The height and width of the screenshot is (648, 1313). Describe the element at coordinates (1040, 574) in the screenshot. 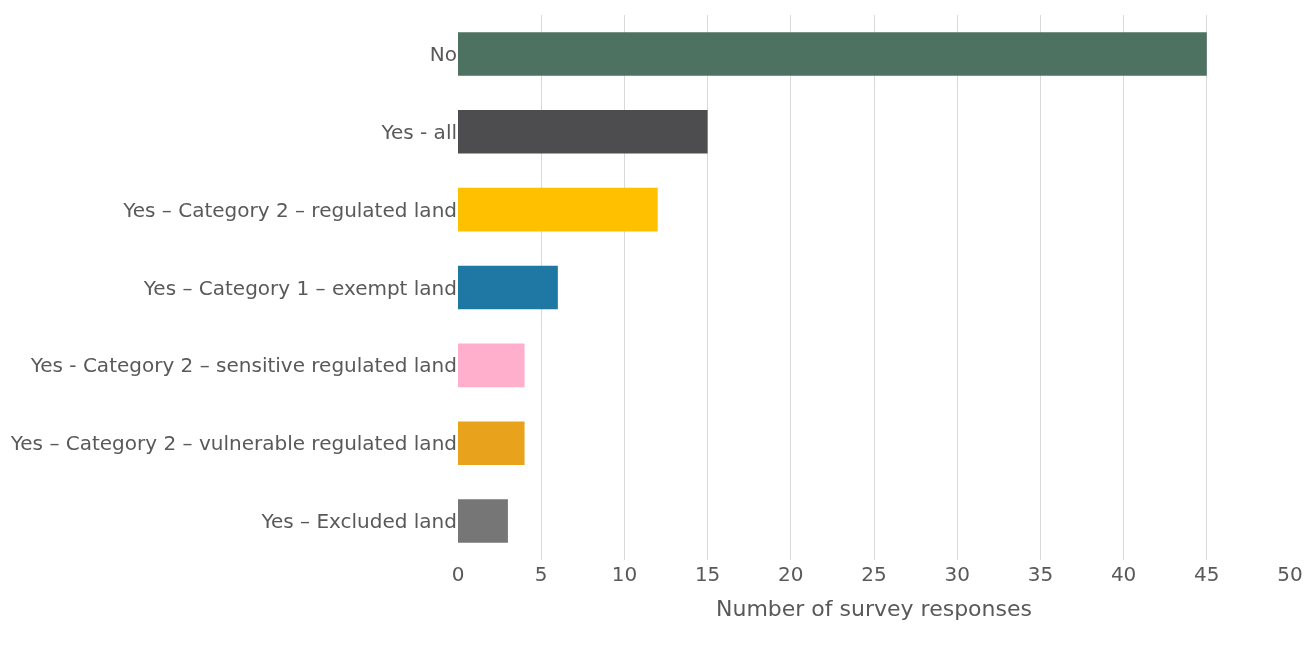

I see `x-tick-label: 35` at that location.